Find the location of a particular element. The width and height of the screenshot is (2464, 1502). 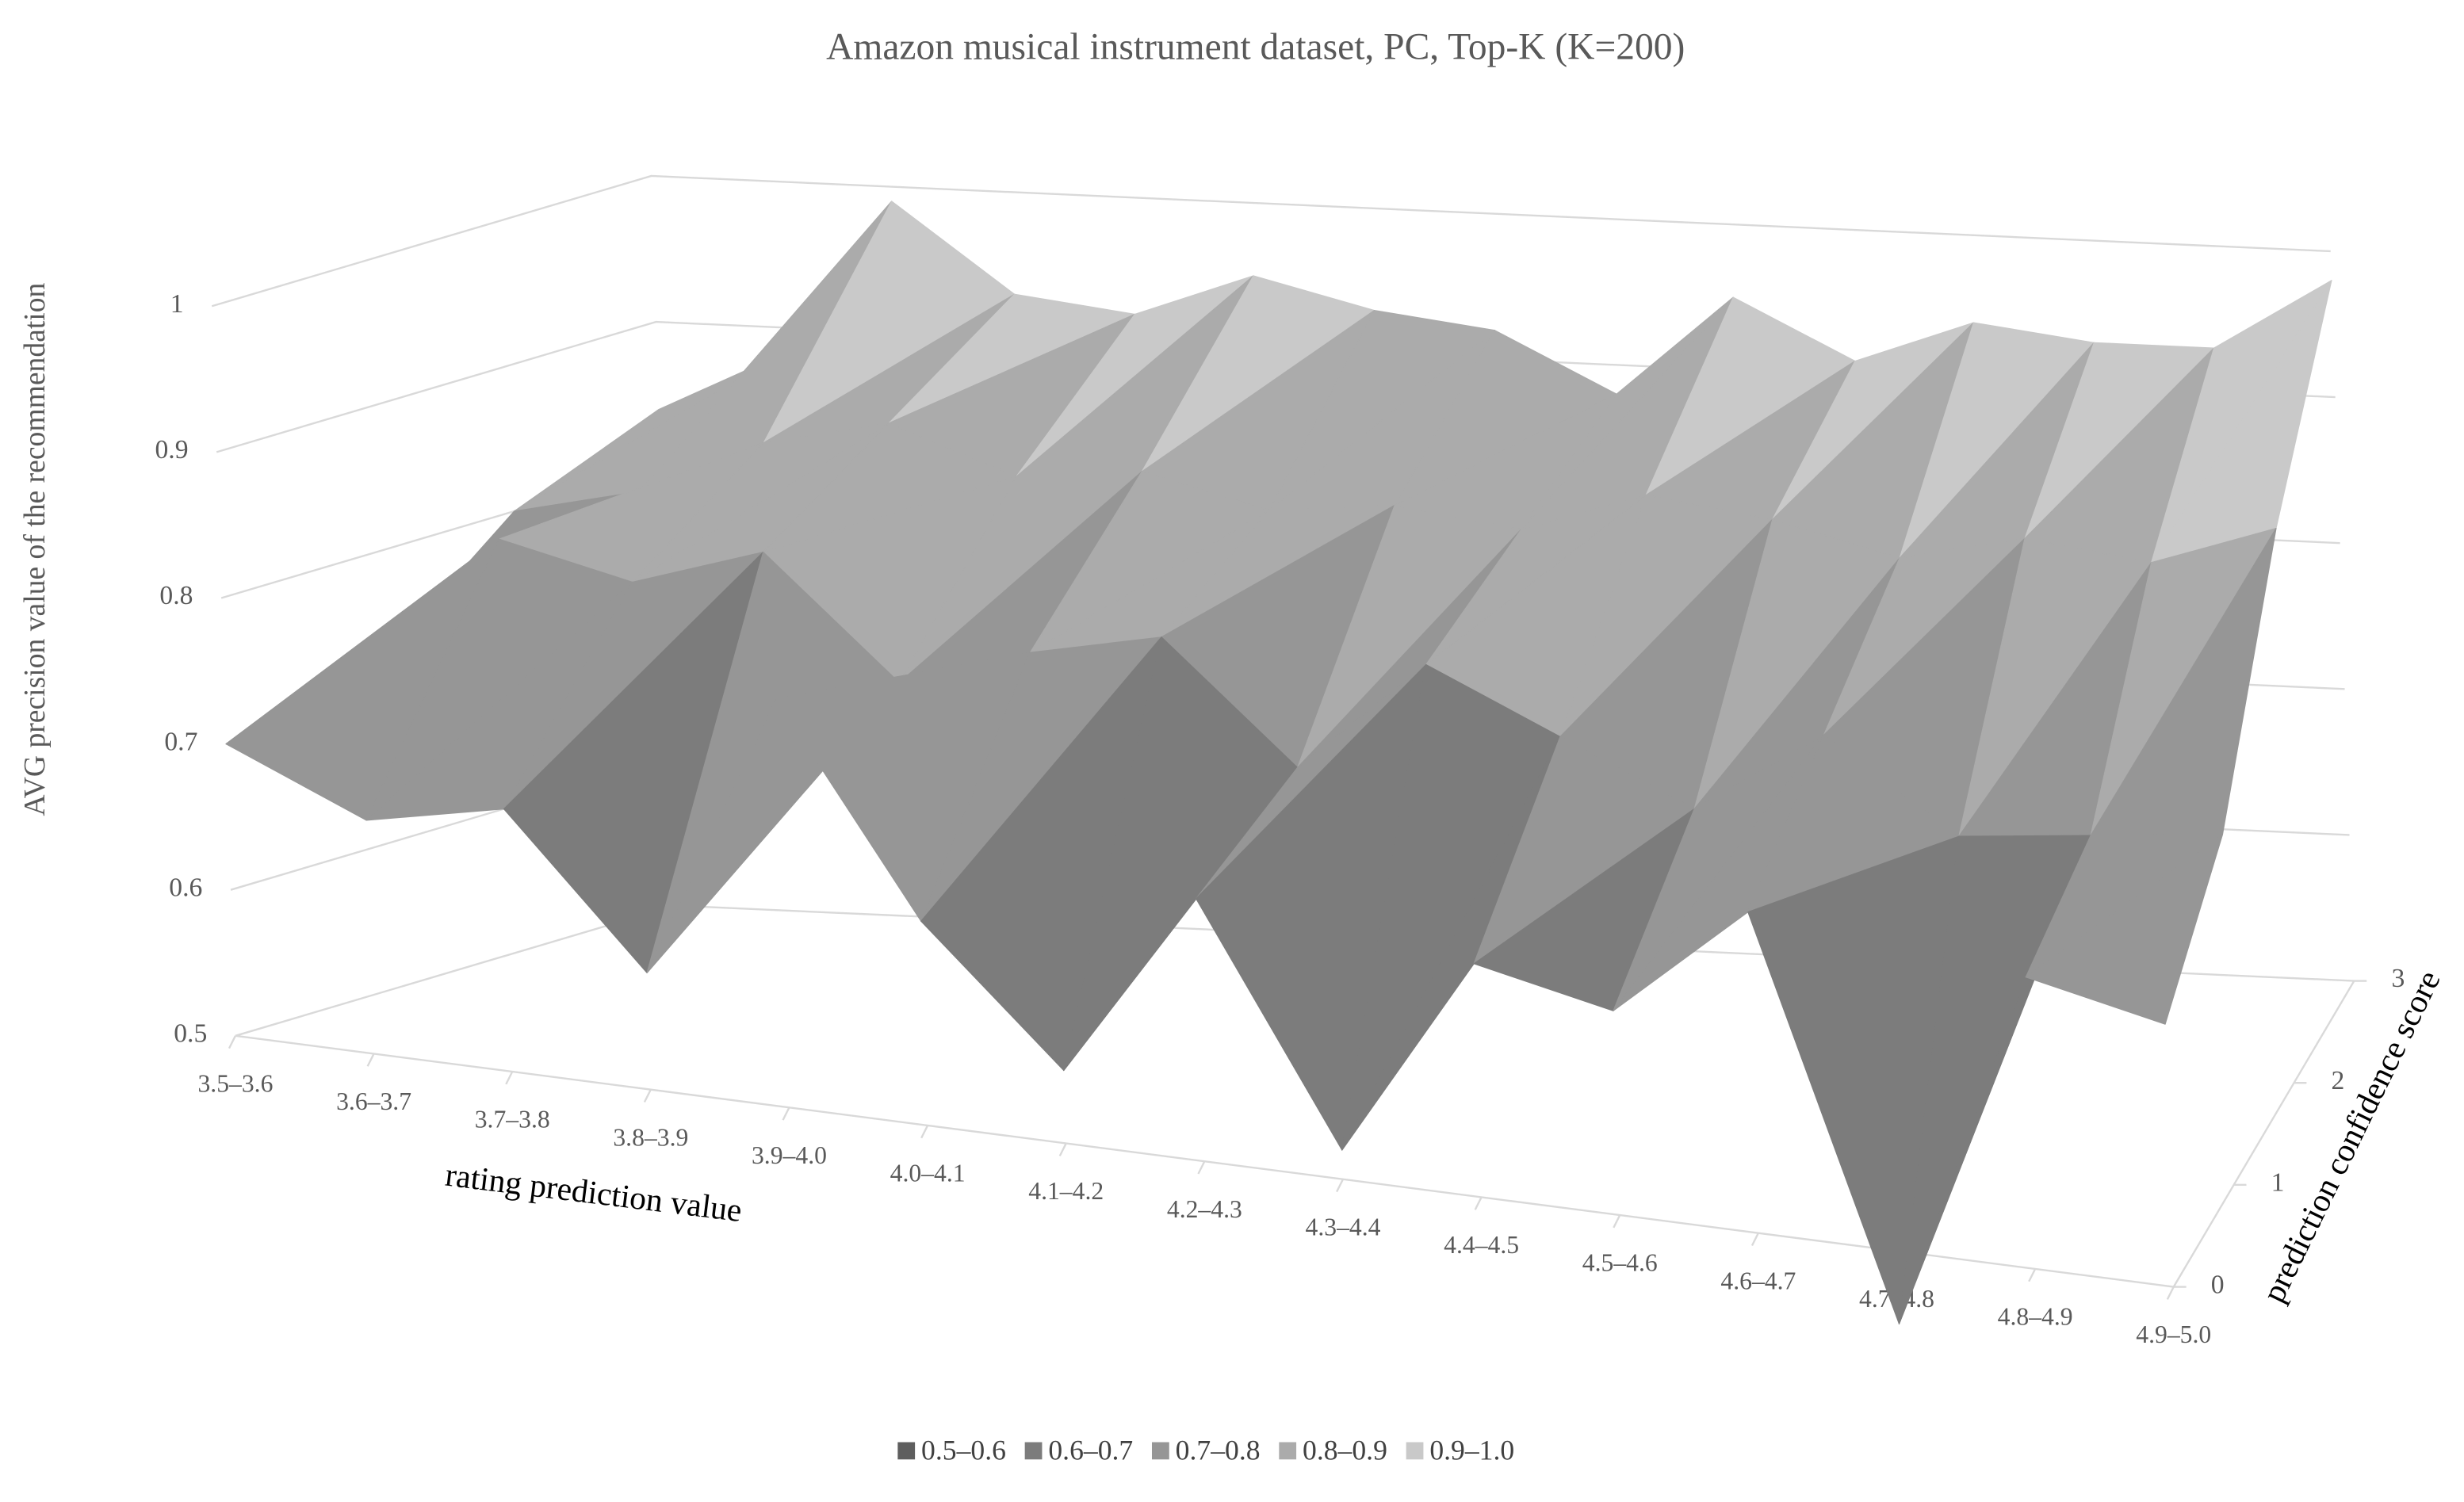

y-tick-label: 0.6 is located at coordinates (185, 887).